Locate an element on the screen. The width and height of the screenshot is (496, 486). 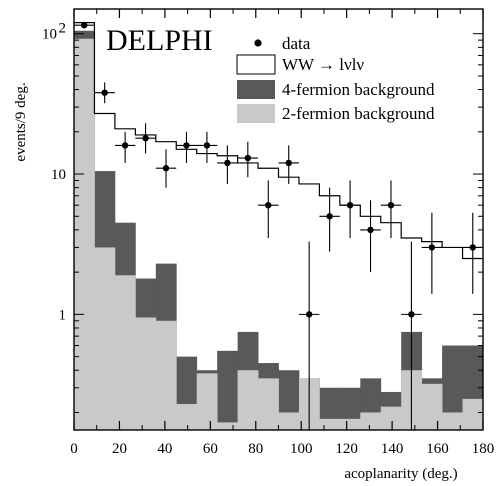
x-tick-label: 0 is located at coordinates (74, 449).